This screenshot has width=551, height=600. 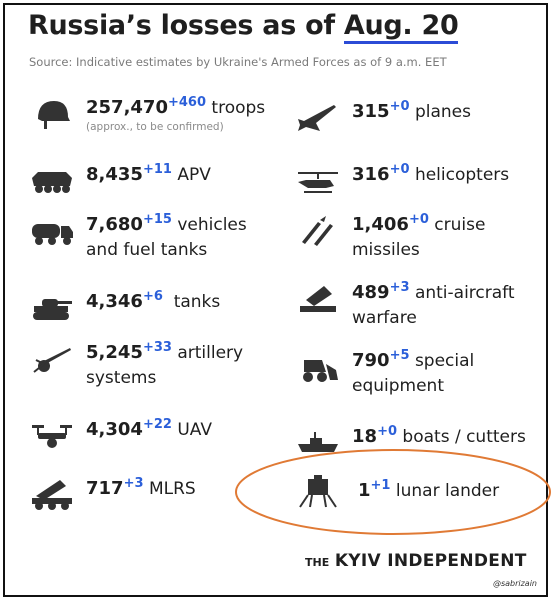 What do you see at coordinates (442, 112) in the screenshot?
I see `label: planes` at bounding box center [442, 112].